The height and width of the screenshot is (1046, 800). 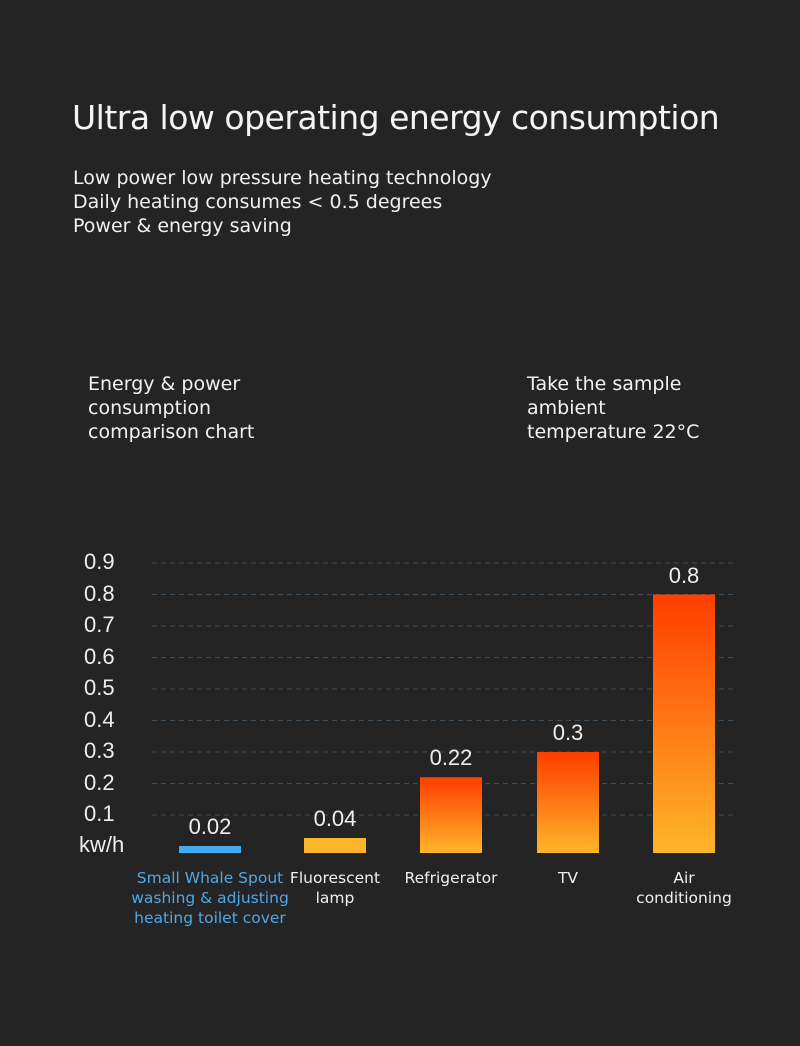 What do you see at coordinates (182, 226) in the screenshot?
I see `subtitle-line: Power & energy saving` at bounding box center [182, 226].